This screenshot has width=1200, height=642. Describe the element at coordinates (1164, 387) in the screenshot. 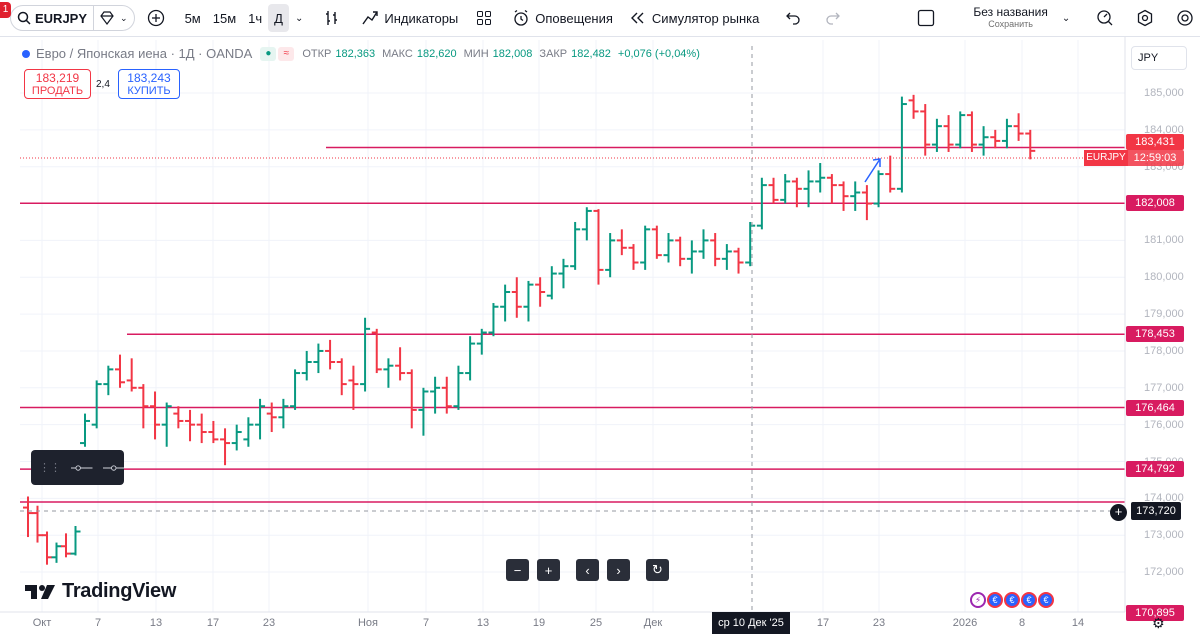

I see `y-tick-label: 177,000` at that location.